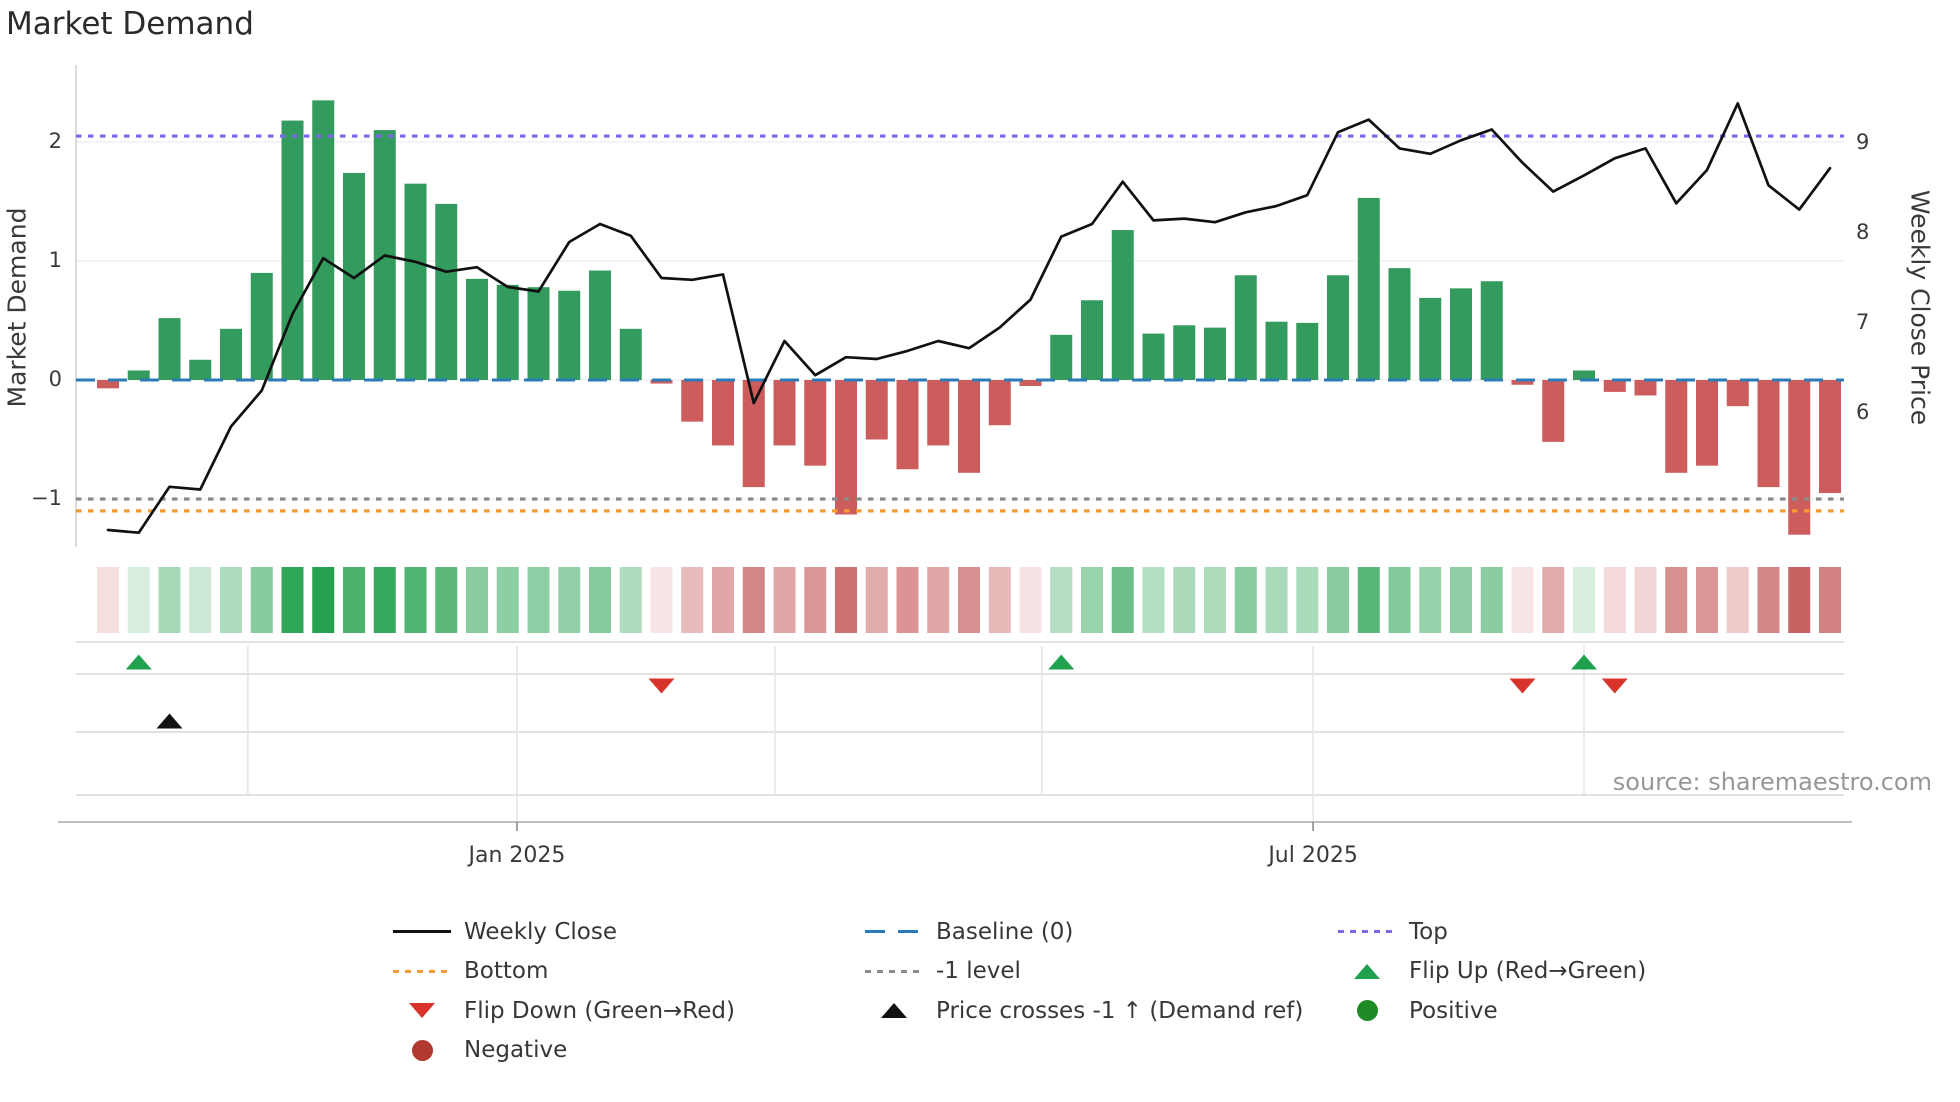  What do you see at coordinates (1772, 782) in the screenshot?
I see `source-credit: source: sharemaestro.com` at bounding box center [1772, 782].